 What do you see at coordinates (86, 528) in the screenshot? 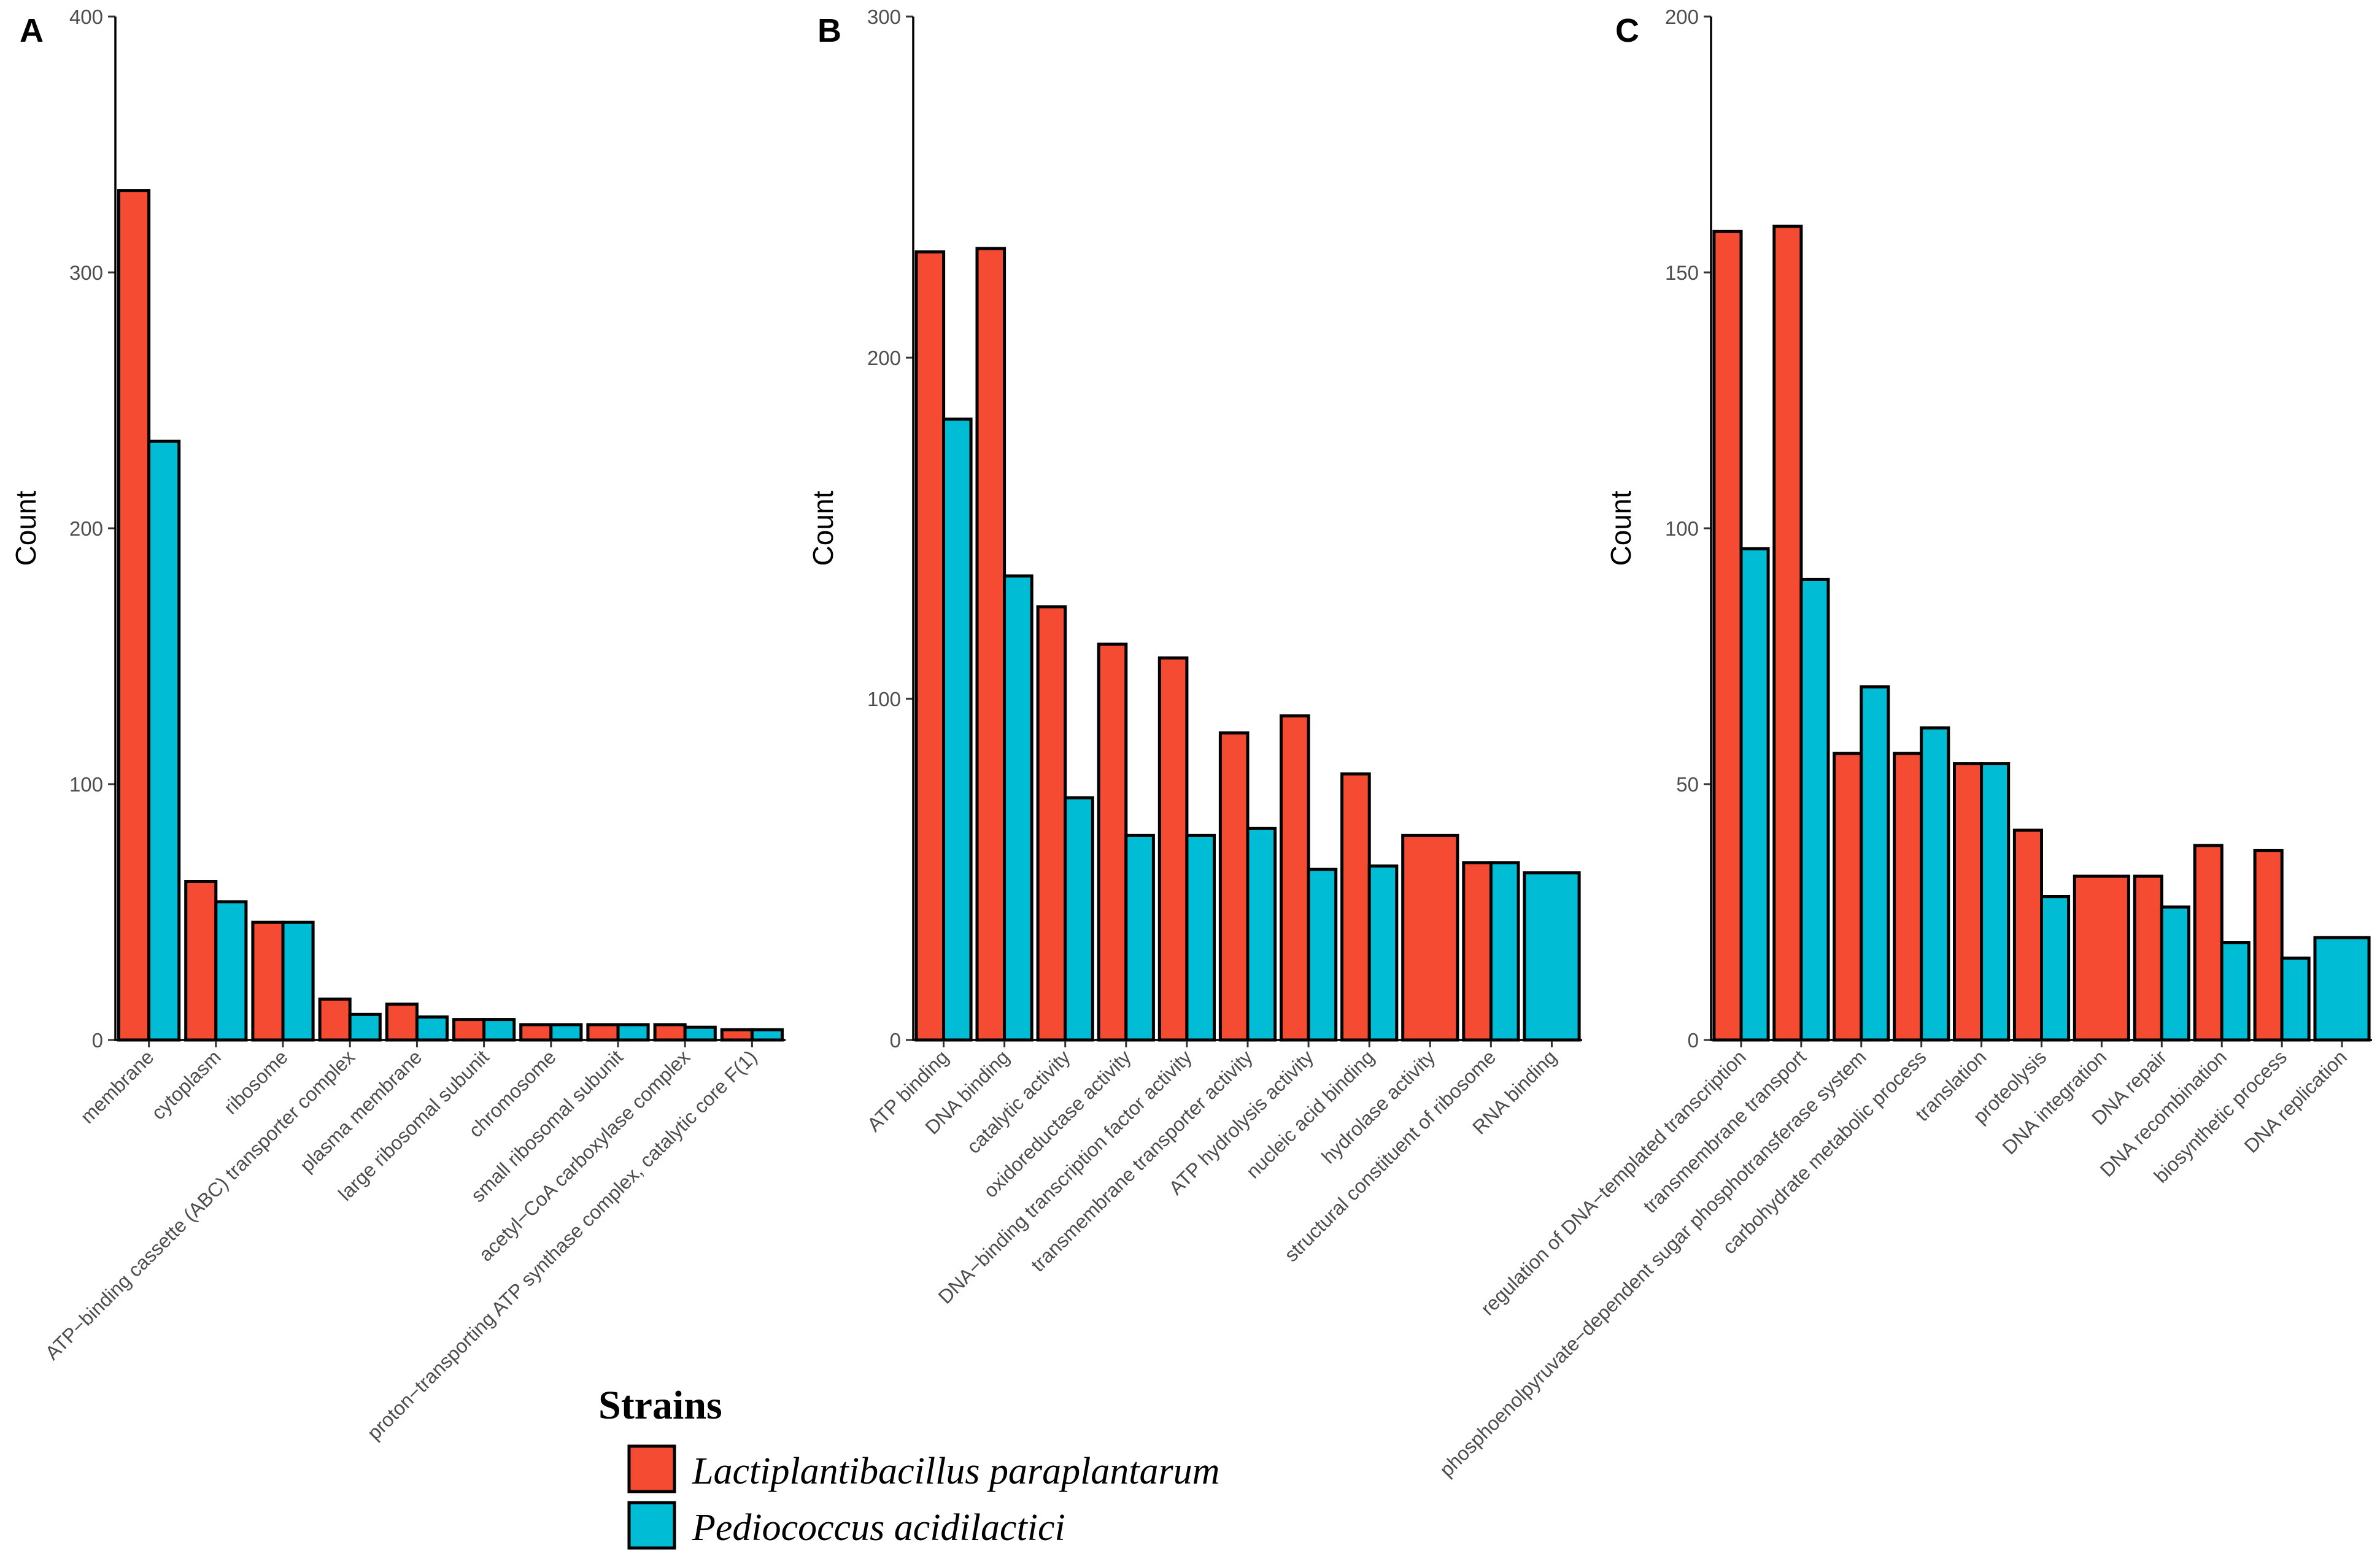
I see `panel-a-y-tick-label: 200` at bounding box center [86, 528].